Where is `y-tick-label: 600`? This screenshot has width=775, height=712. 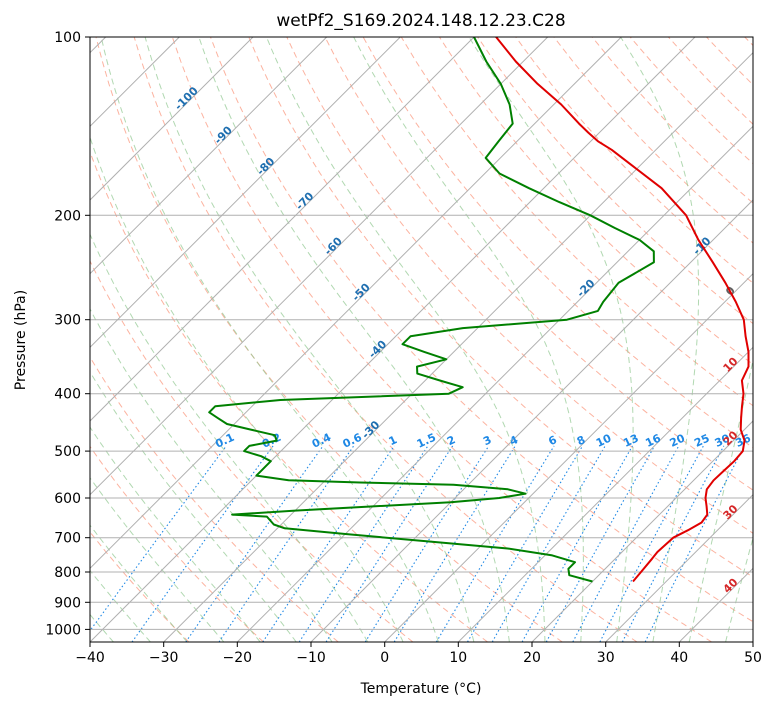
y-tick-label: 600 is located at coordinates (67, 499).